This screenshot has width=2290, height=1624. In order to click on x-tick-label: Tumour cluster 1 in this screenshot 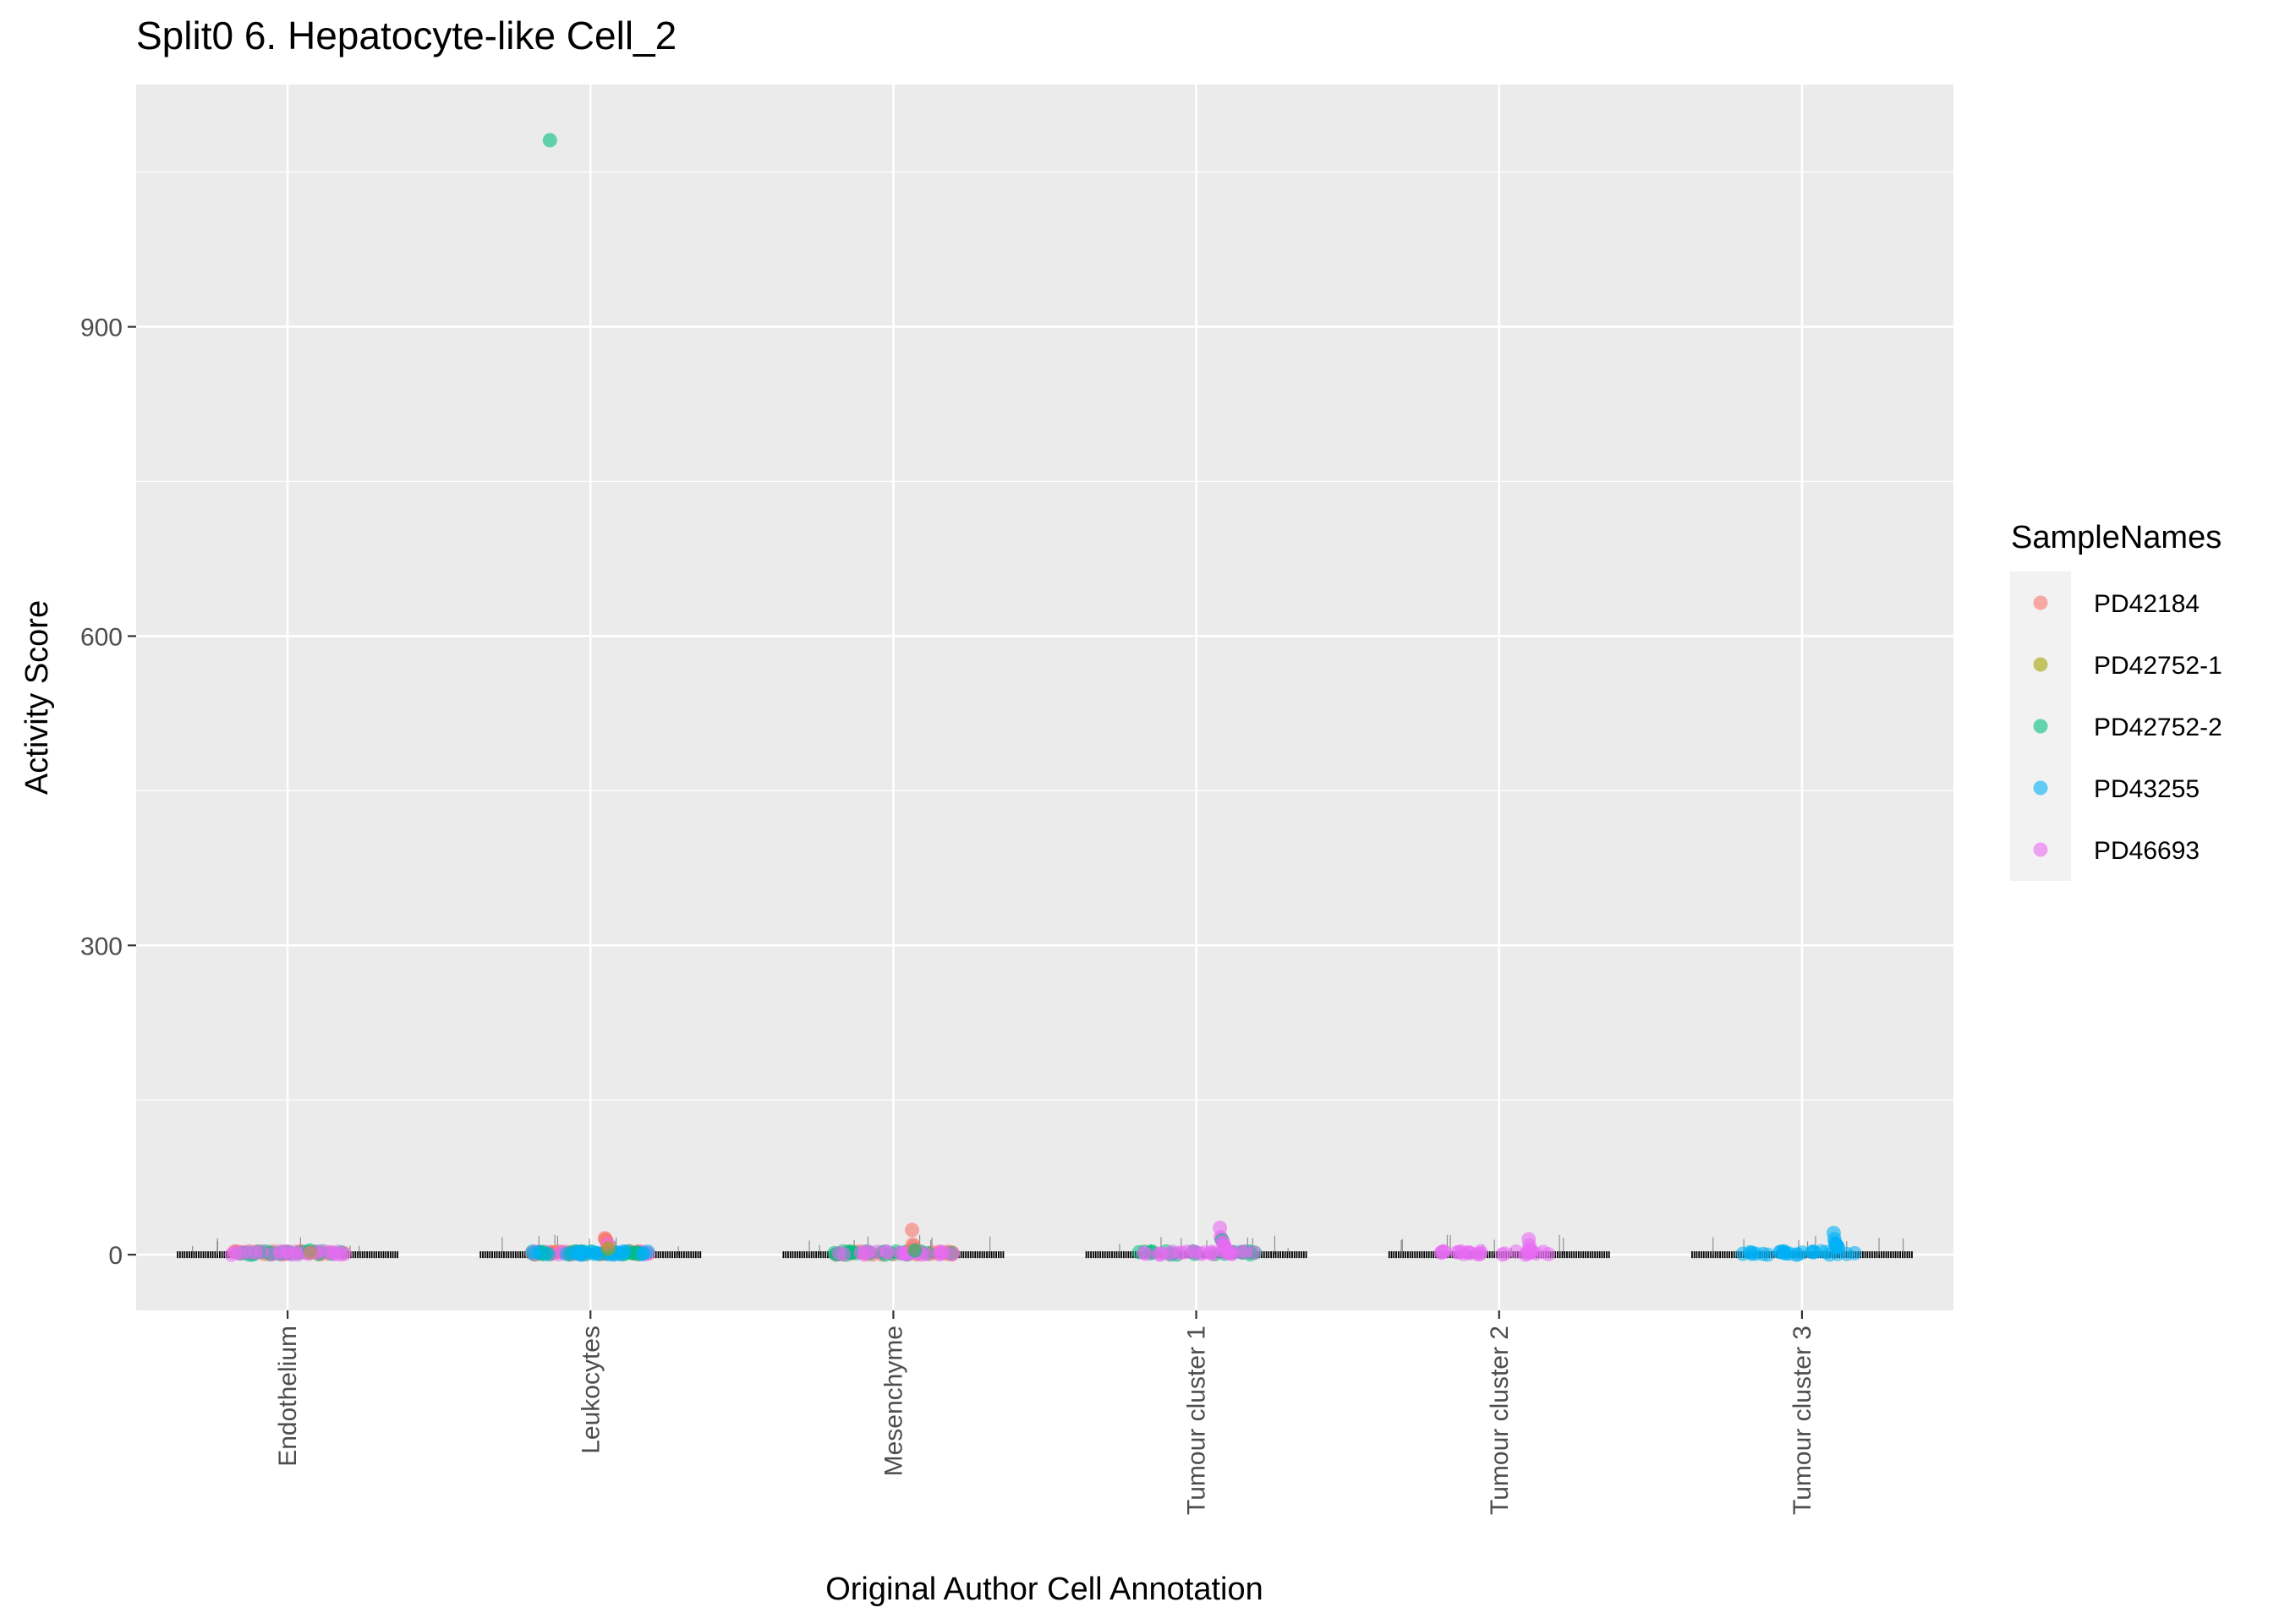, I will do `click(1197, 1420)`.